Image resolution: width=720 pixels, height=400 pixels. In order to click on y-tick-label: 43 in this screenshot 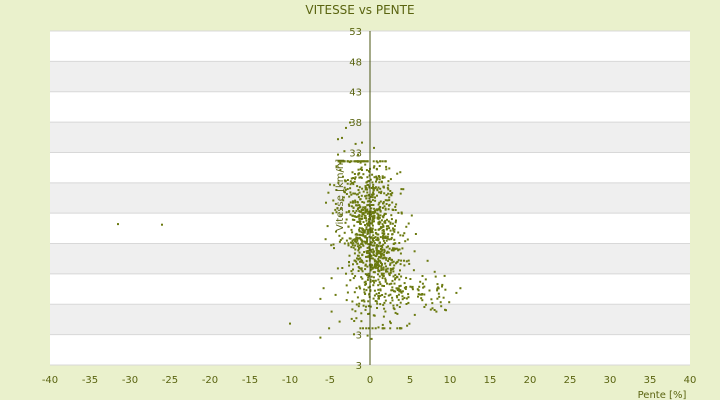, I will do `click(355, 93)`.